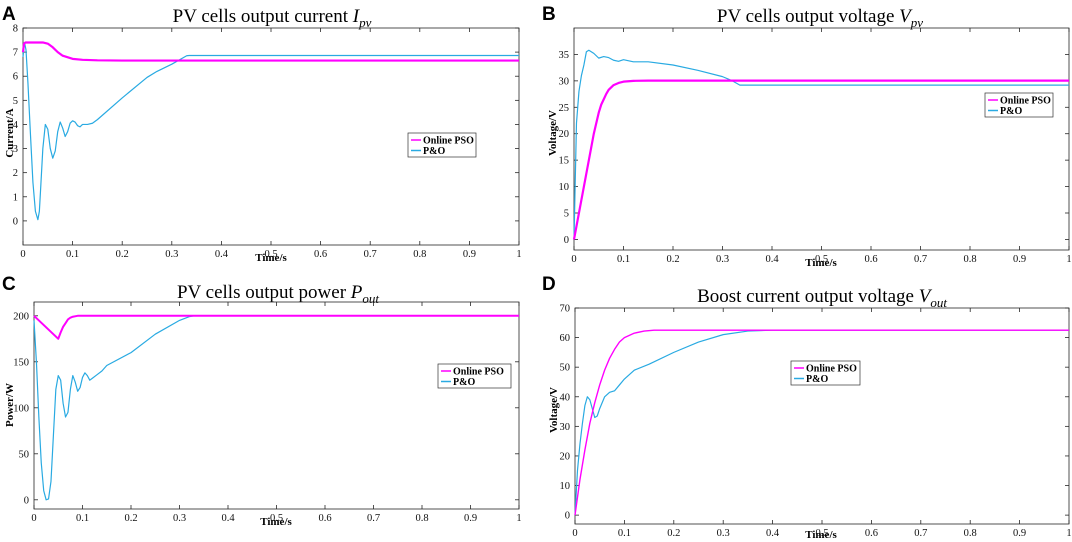  What do you see at coordinates (564, 187) in the screenshot?
I see `panel-b-ytick-label: 10` at bounding box center [564, 187].